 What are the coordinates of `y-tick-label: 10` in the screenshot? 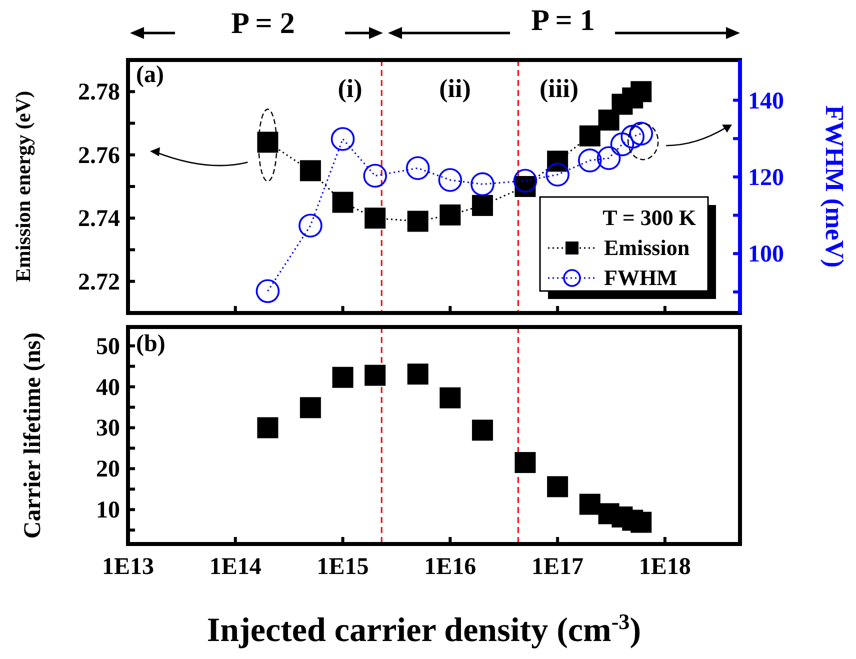 It's located at (108, 511).